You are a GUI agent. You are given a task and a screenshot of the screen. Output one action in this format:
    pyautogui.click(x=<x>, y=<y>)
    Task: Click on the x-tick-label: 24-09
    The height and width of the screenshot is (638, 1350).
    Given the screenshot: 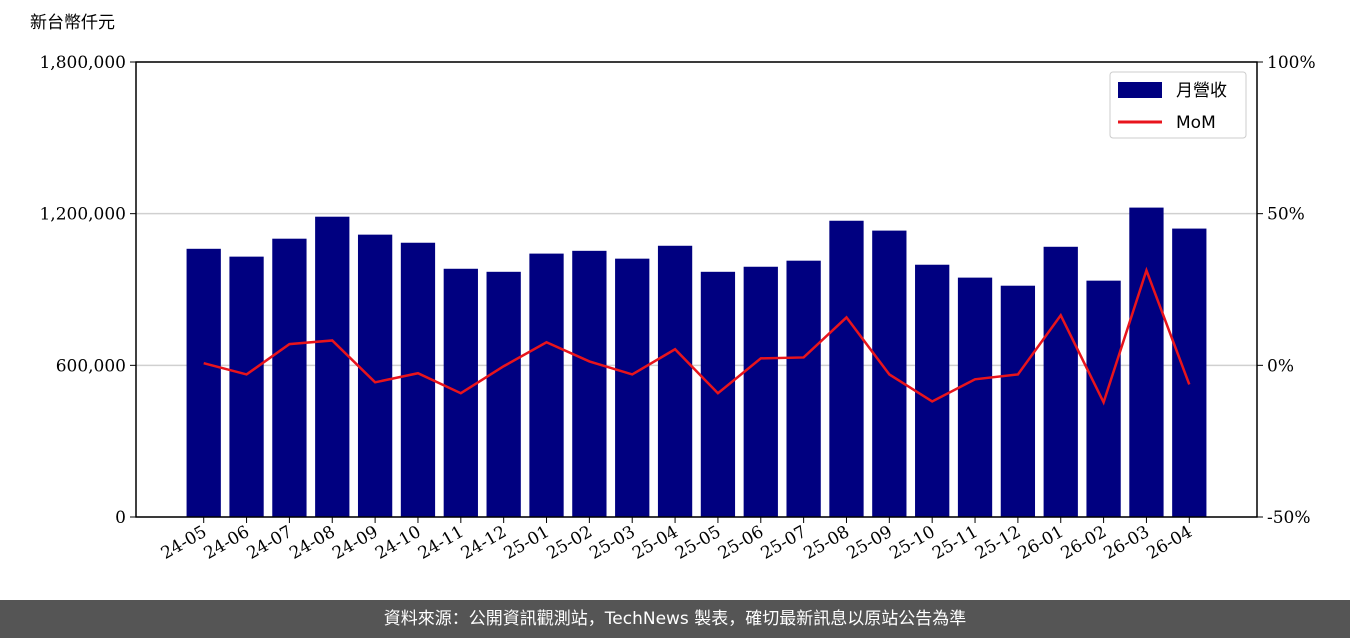 What is the action you would take?
    pyautogui.click(x=355, y=543)
    